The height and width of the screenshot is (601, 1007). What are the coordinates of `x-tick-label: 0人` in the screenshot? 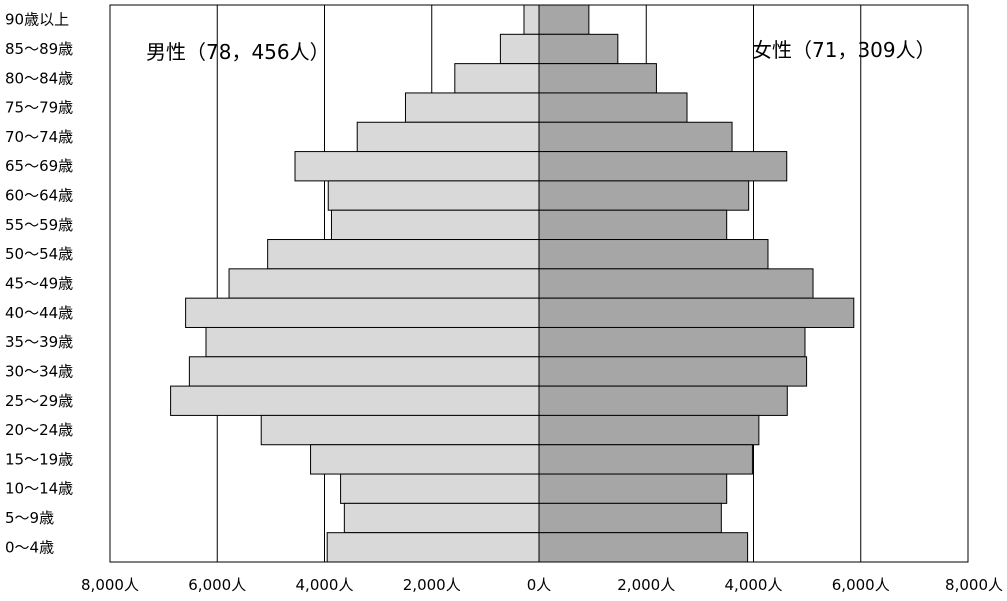 It's located at (539, 585).